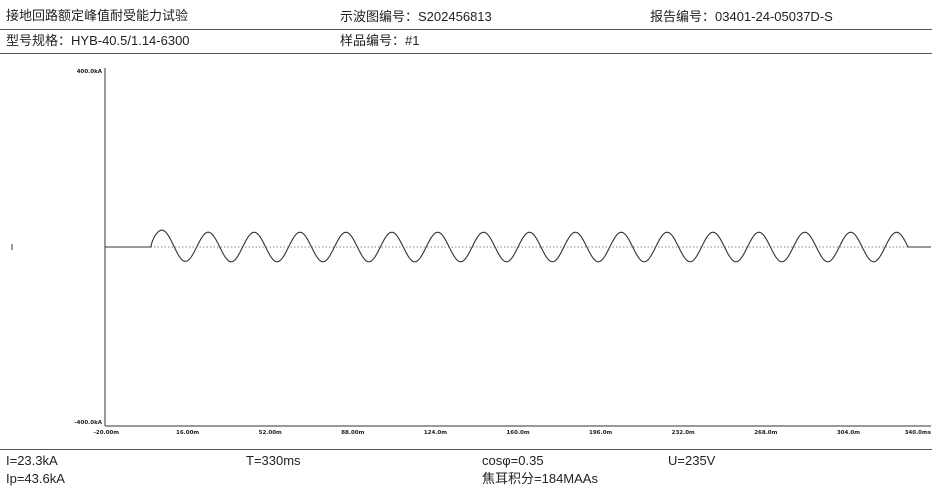  I want to click on joule-integral: 焦耳积分=184MAAs, so click(540, 479).